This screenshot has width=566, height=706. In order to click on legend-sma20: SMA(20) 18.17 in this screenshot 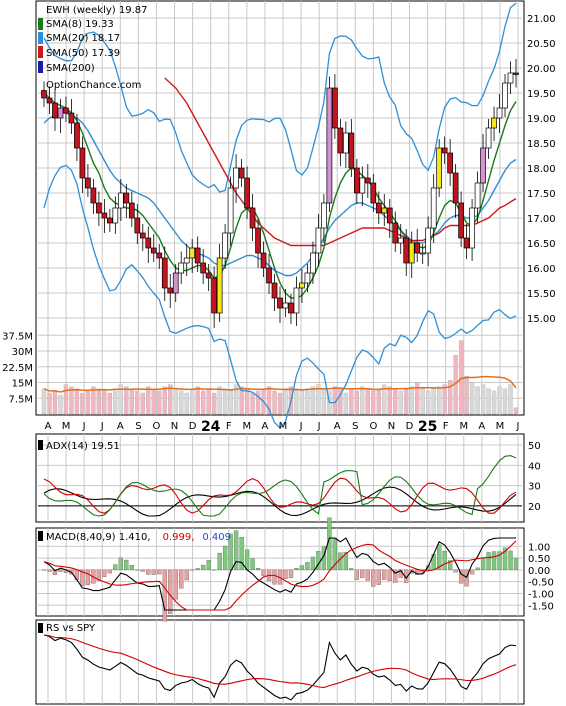, I will do `click(83, 38)`.